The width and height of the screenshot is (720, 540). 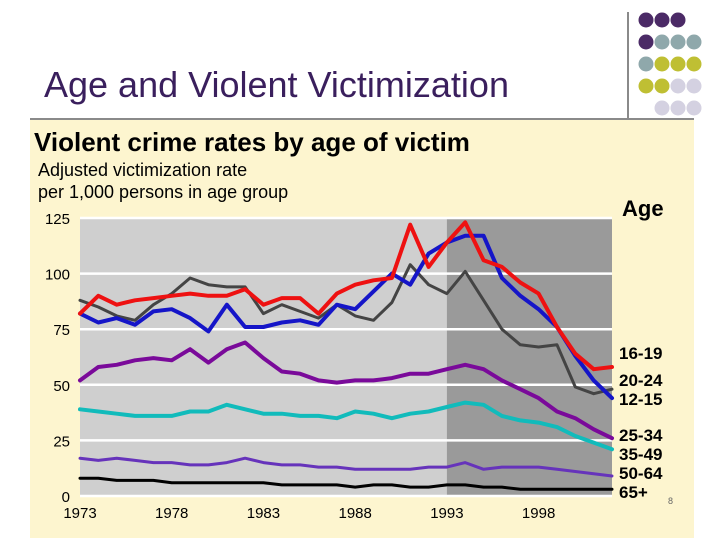 I want to click on slide-title: Age and Violent Victimization, so click(x=276, y=84).